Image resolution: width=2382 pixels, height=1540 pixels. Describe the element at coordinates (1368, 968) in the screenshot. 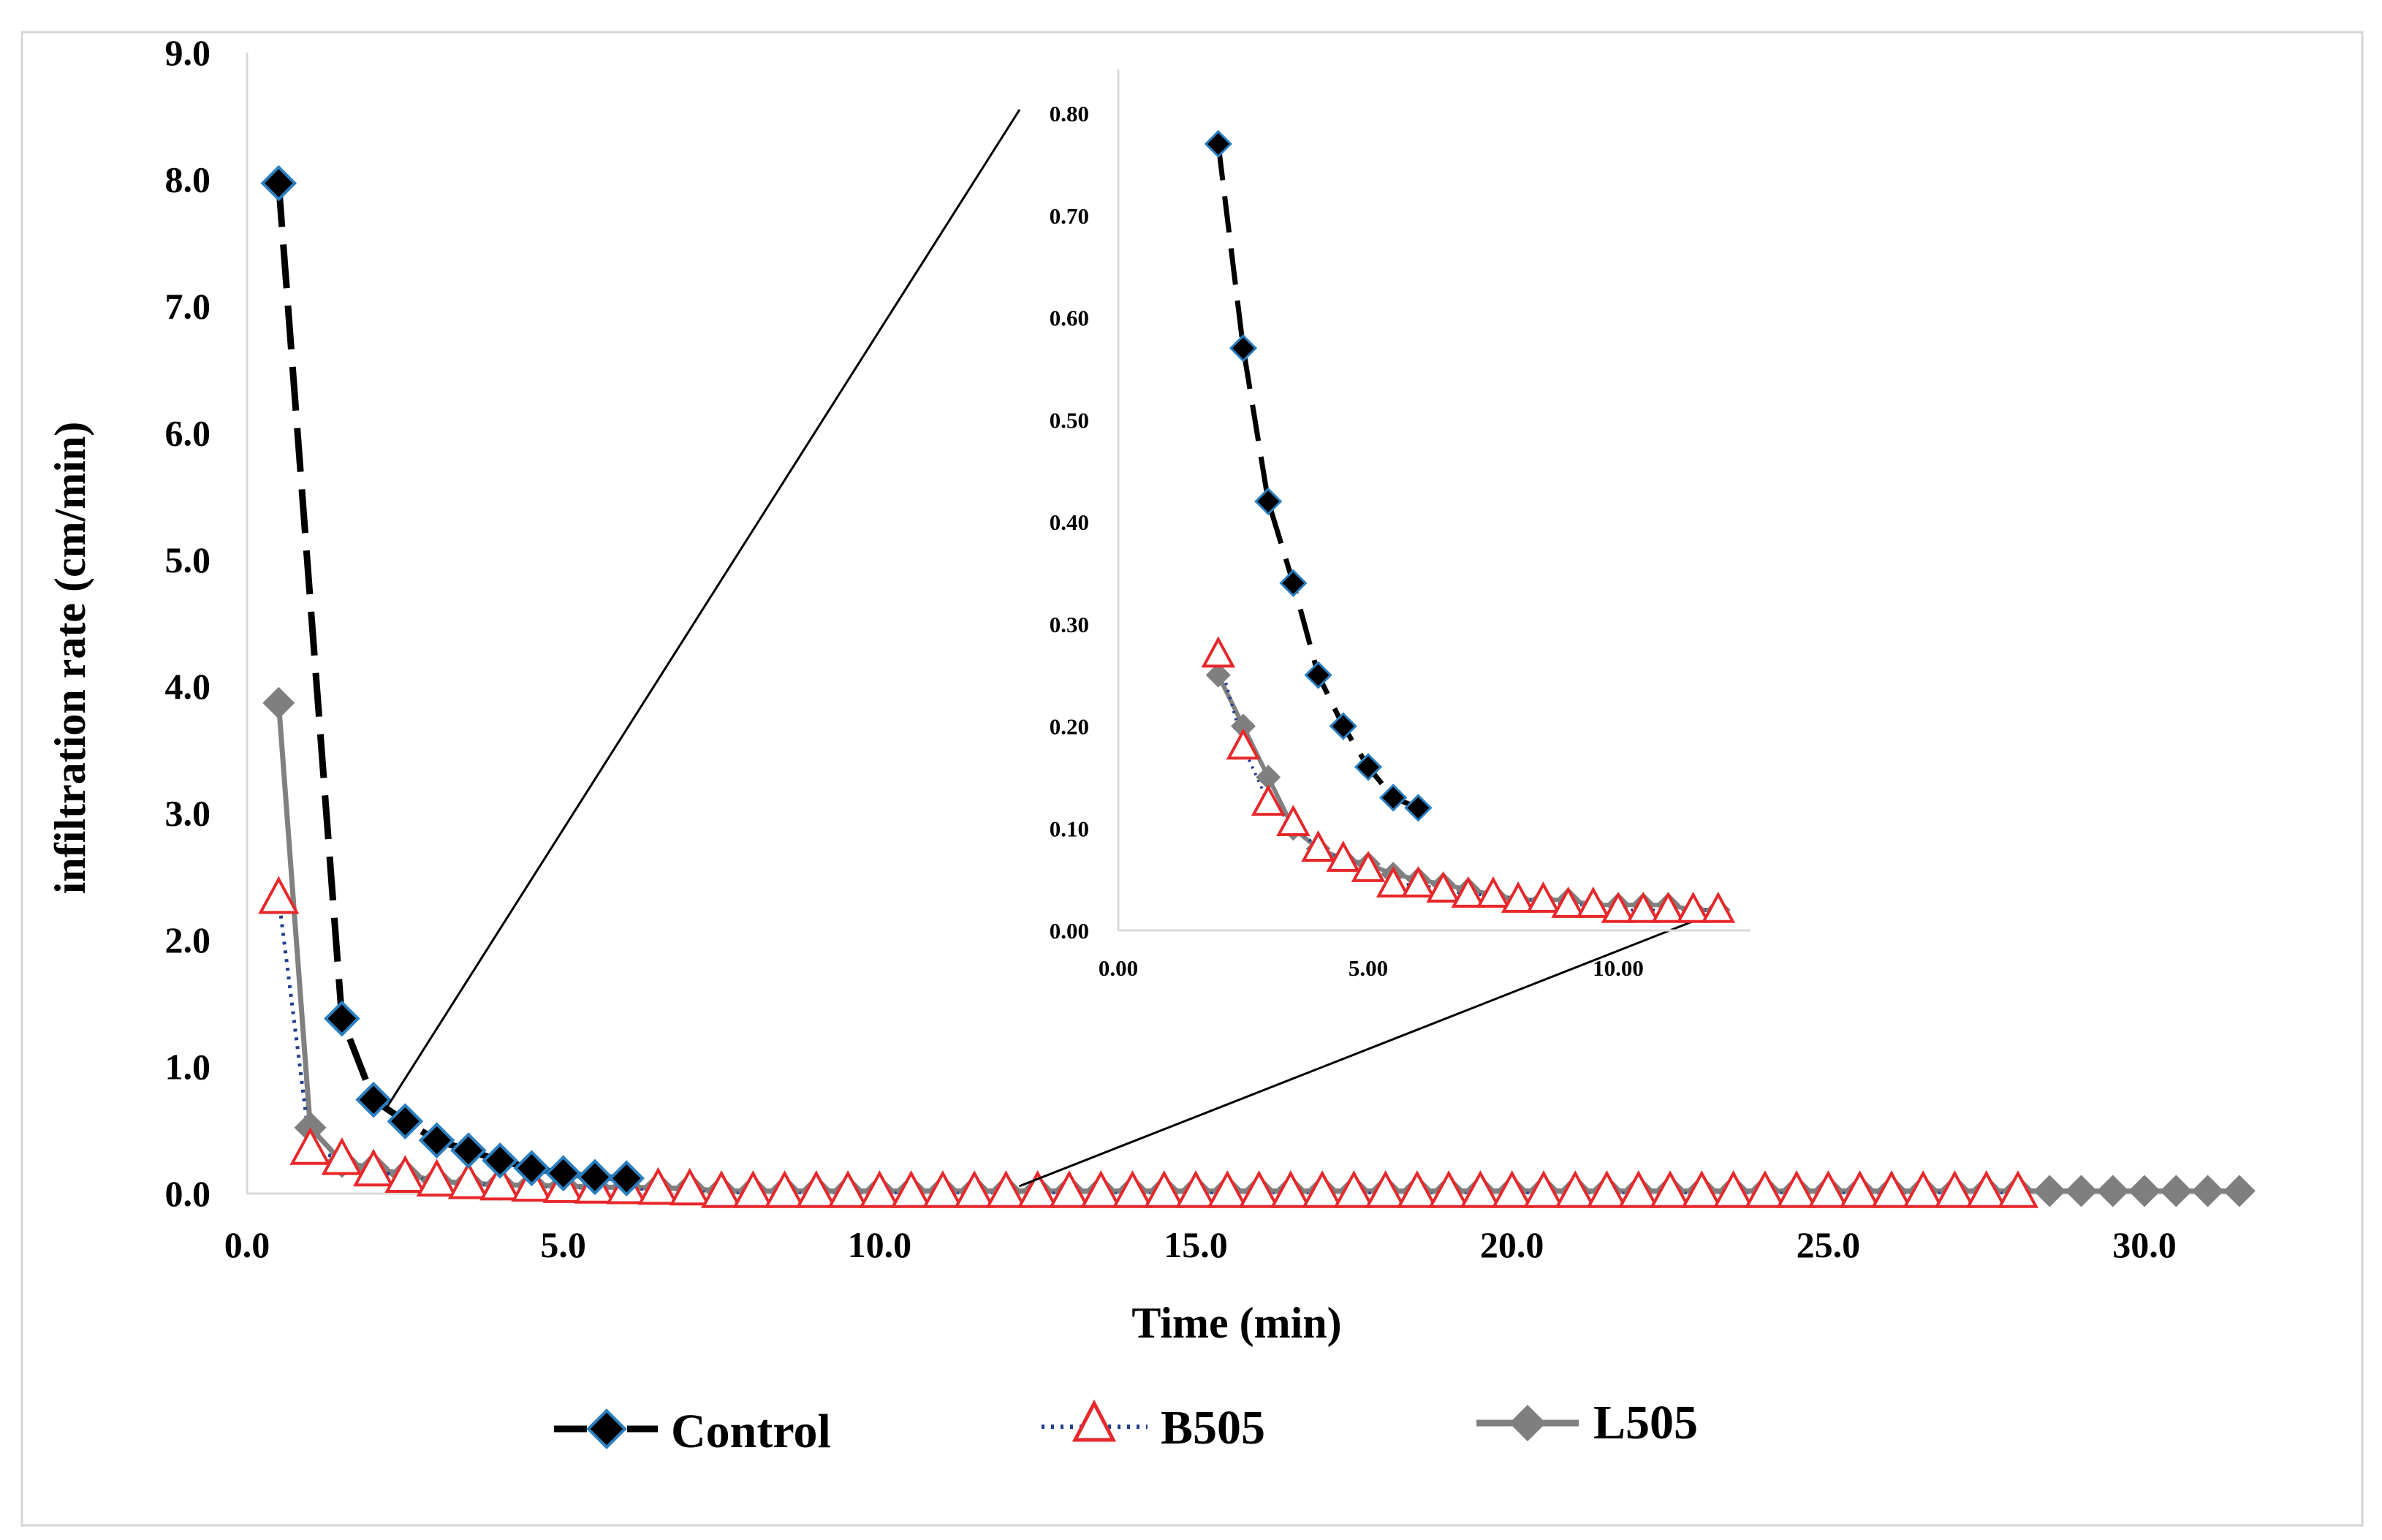

I see `inset-x-tick-label: 5.00` at that location.